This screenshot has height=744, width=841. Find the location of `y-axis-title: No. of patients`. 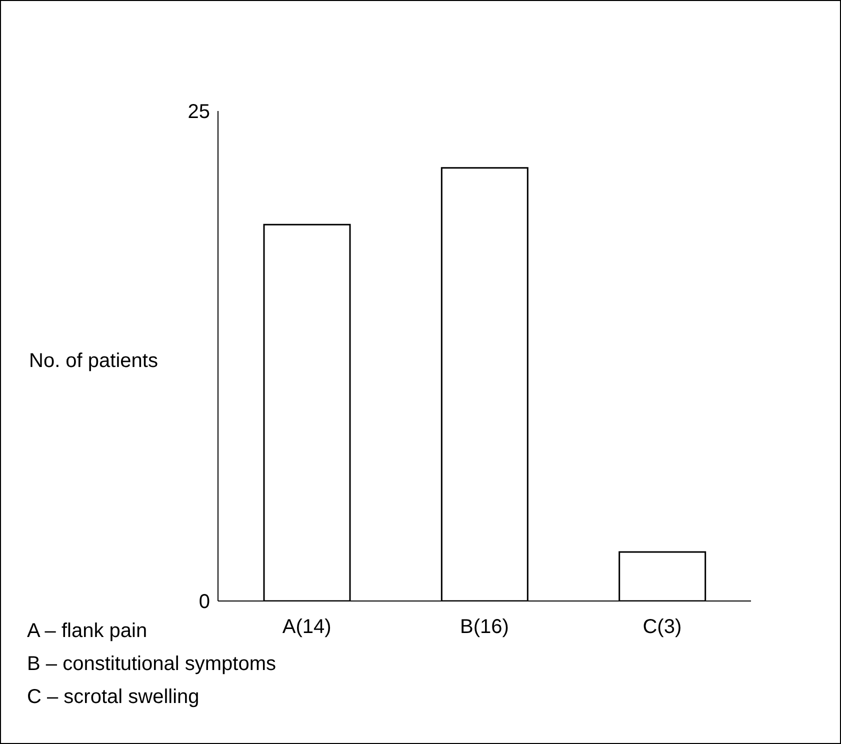

y-axis-title: No. of patients is located at coordinates (93, 361).